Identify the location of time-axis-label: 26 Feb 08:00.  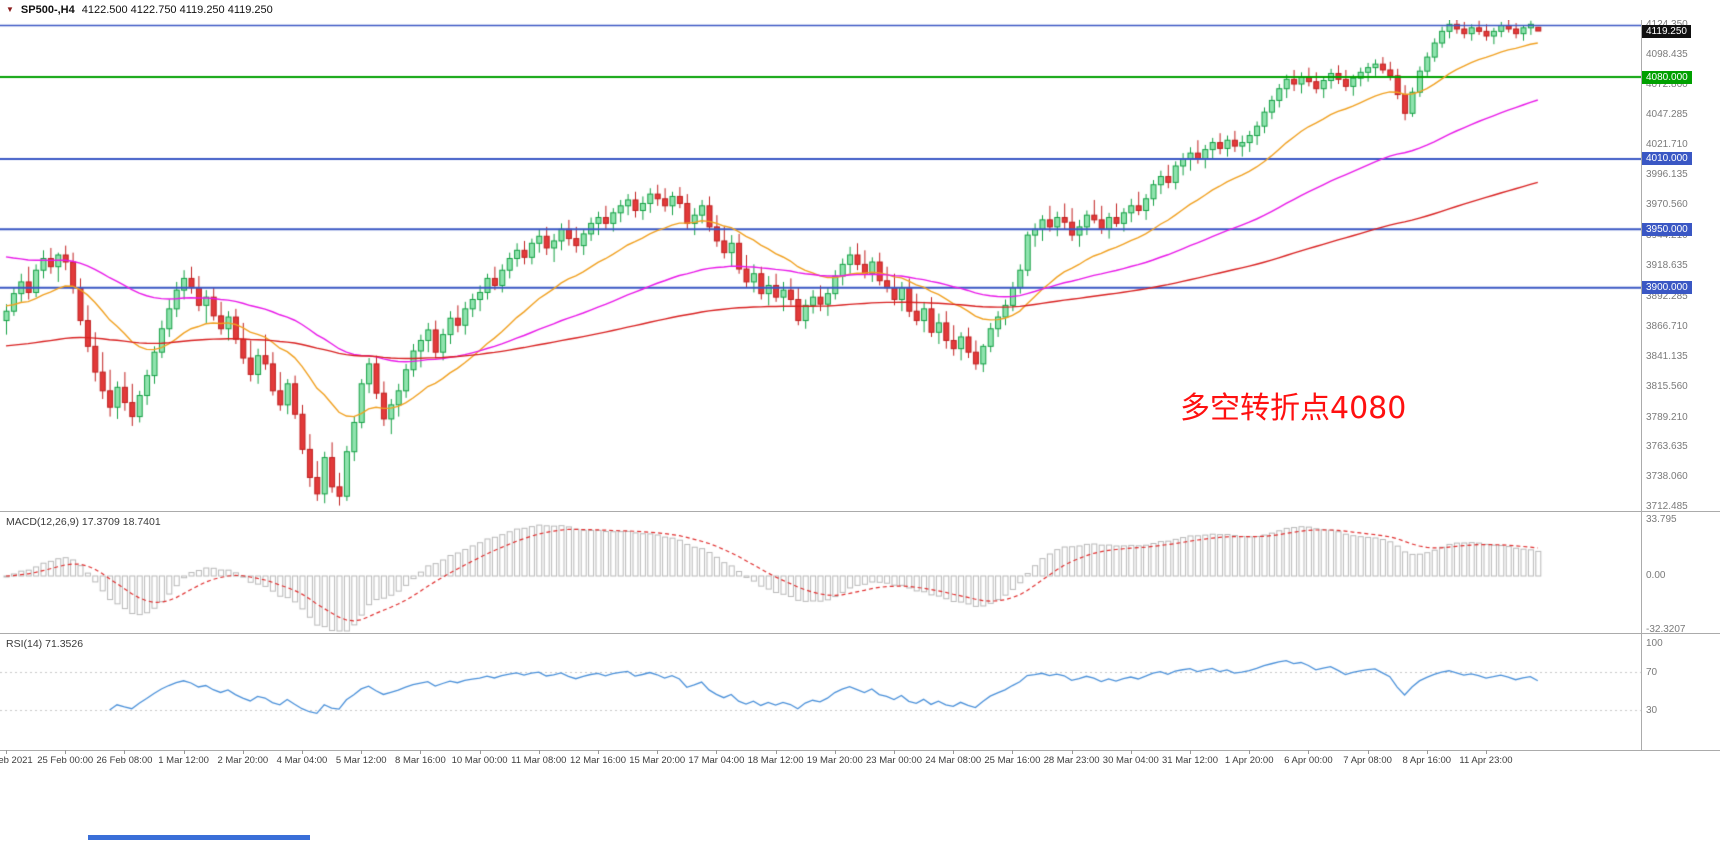
(124, 760).